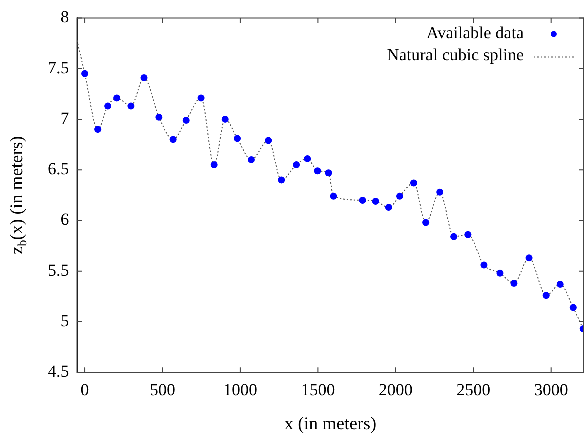 The width and height of the screenshot is (588, 437). I want to click on x-tick-label: 2000, so click(395, 390).